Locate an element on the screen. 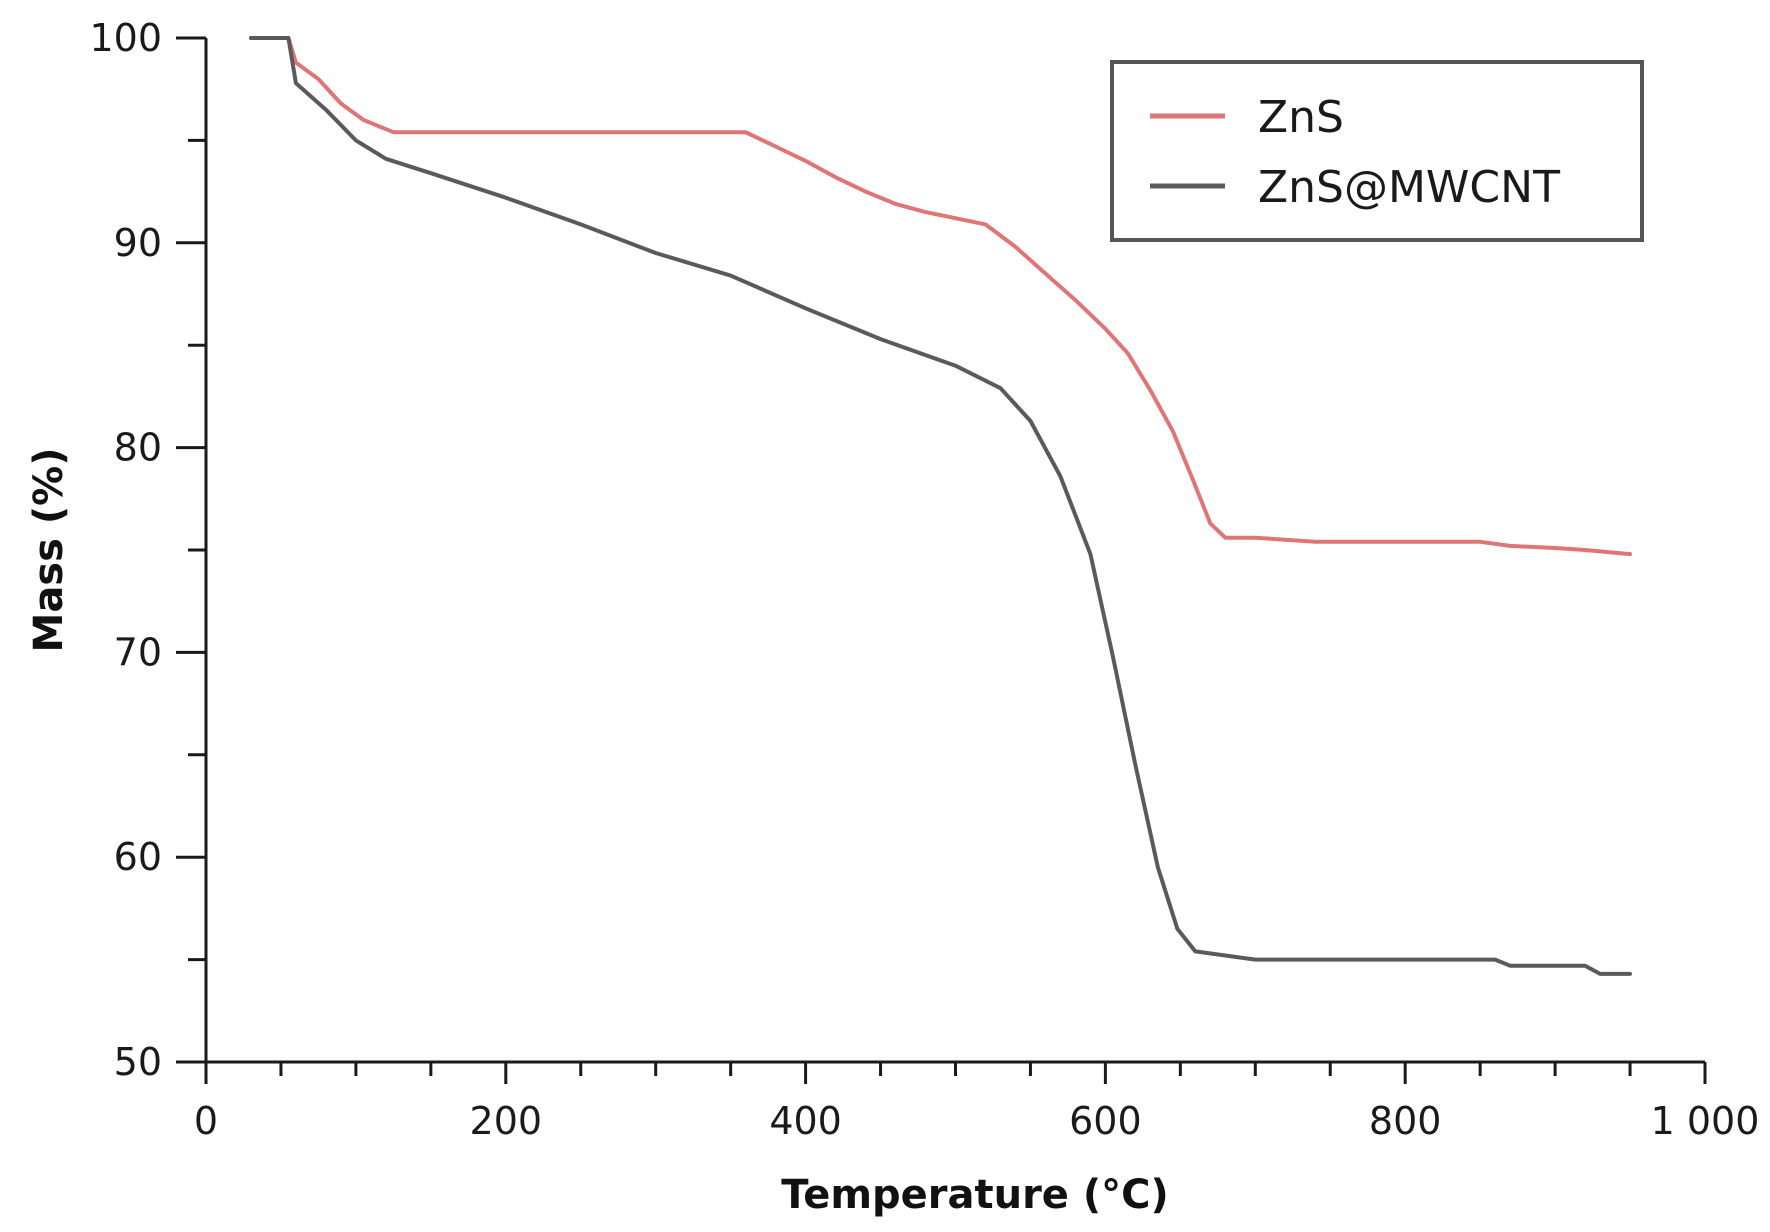 The height and width of the screenshot is (1232, 1770). x-axis-title: Temperature (°C) is located at coordinates (975, 1195).